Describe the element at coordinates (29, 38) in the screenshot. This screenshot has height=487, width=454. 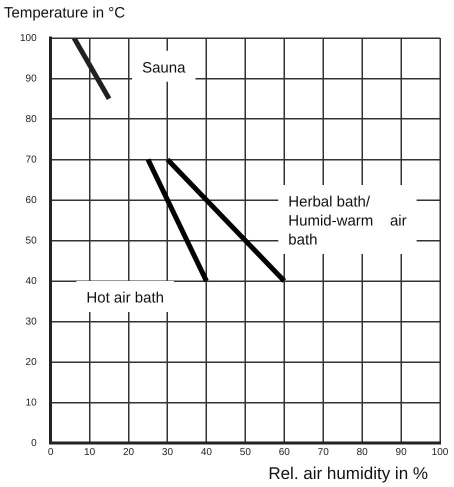
I see `y-tick-label: 100` at that location.